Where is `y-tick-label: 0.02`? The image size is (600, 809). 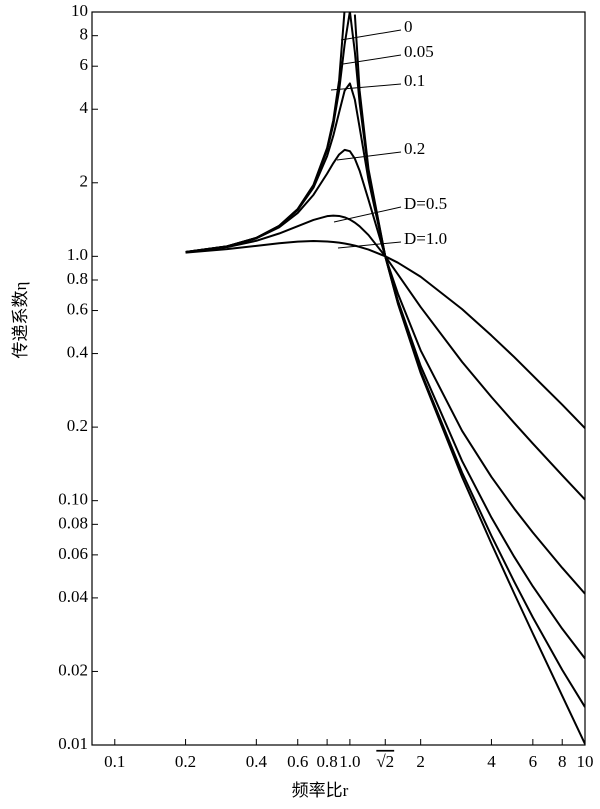 y-tick-label: 0.02 is located at coordinates (73, 669).